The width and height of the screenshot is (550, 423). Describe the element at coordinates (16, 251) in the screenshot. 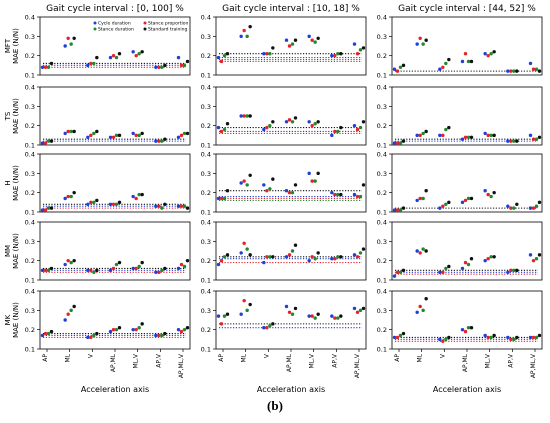

I see `y-axis-label: MAE (N/N)` at that location.